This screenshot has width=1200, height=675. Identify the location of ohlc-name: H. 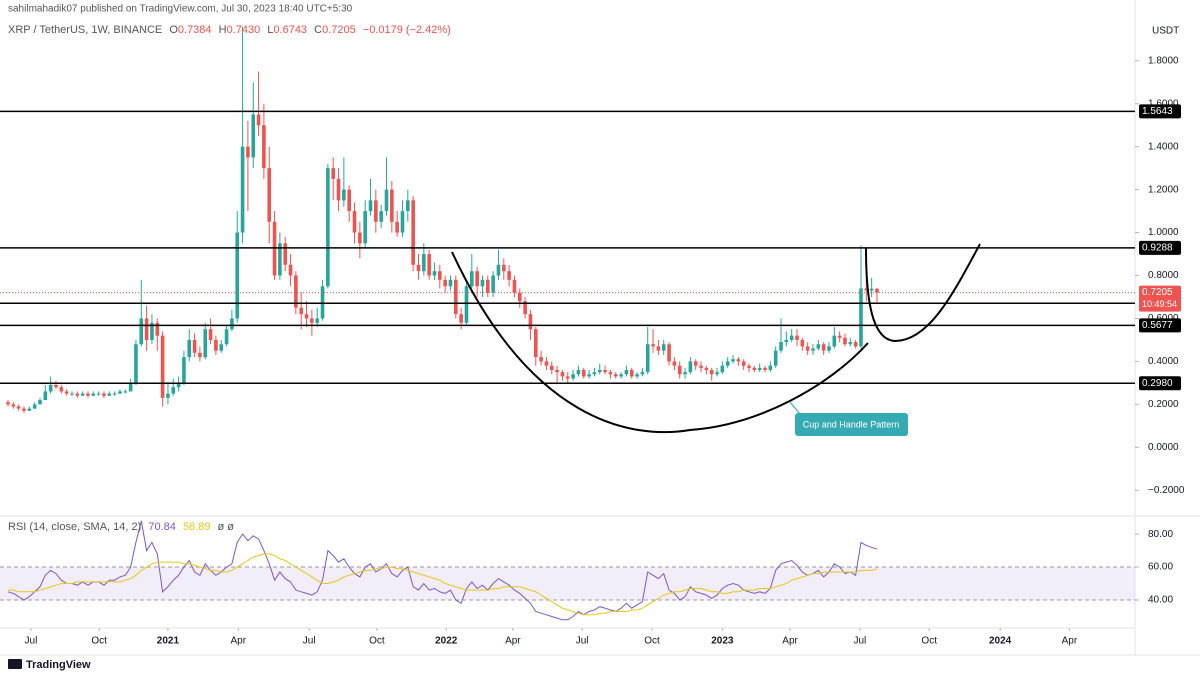
(222, 30).